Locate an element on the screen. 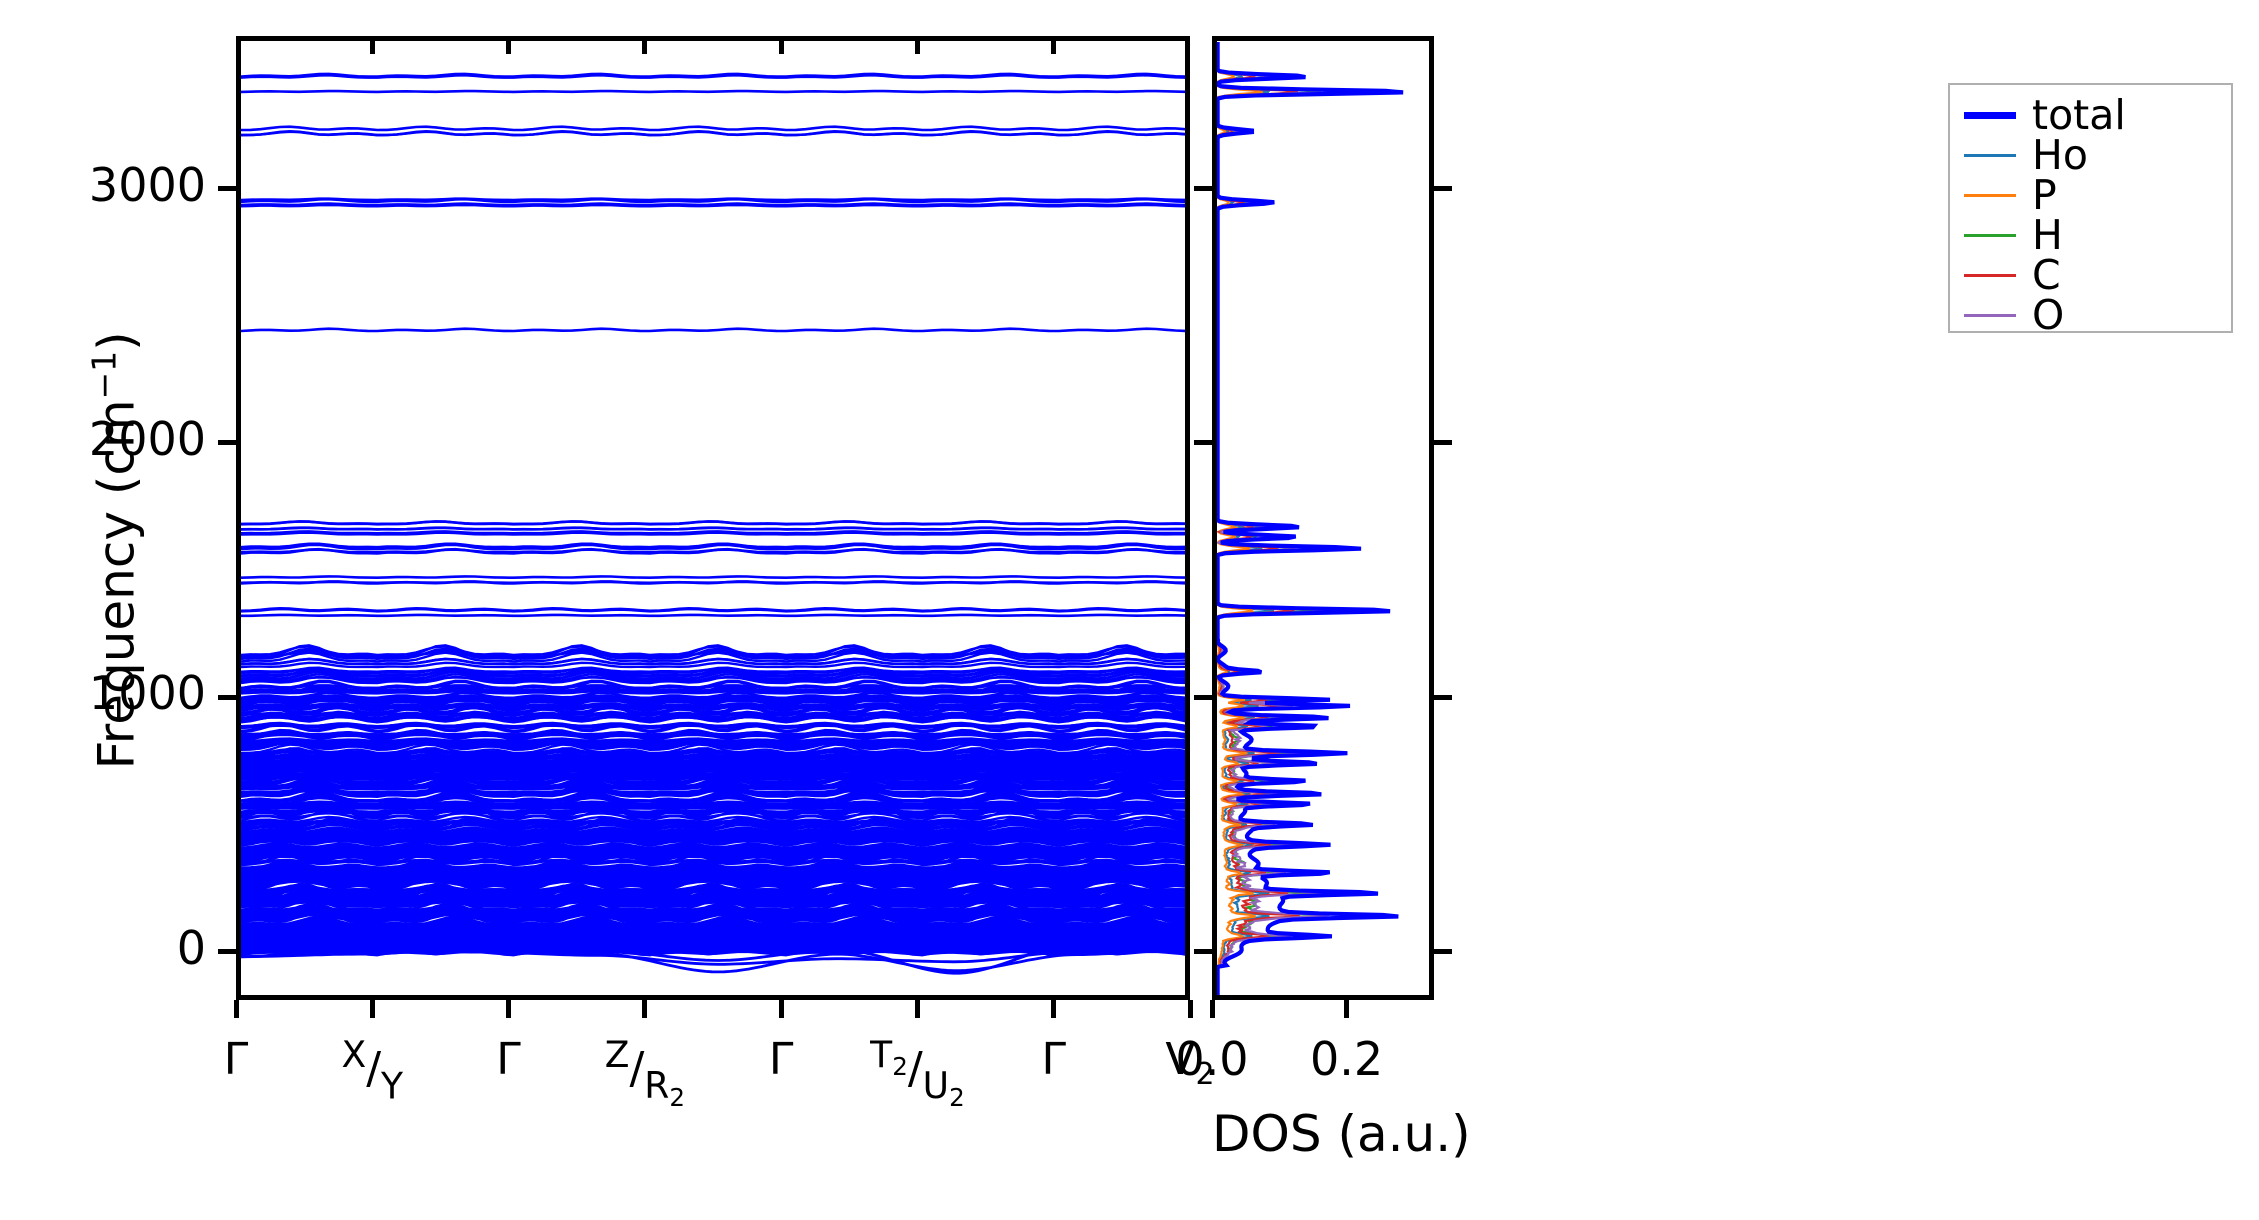 The height and width of the screenshot is (1220, 2259). dos-plot is located at coordinates (1323, 518).